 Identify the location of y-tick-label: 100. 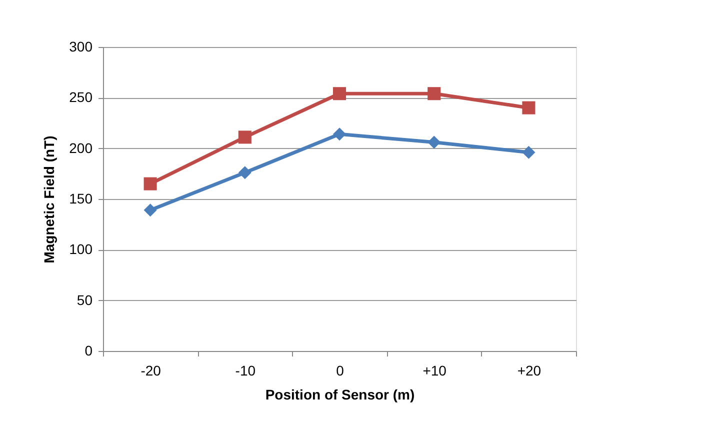
(81, 249).